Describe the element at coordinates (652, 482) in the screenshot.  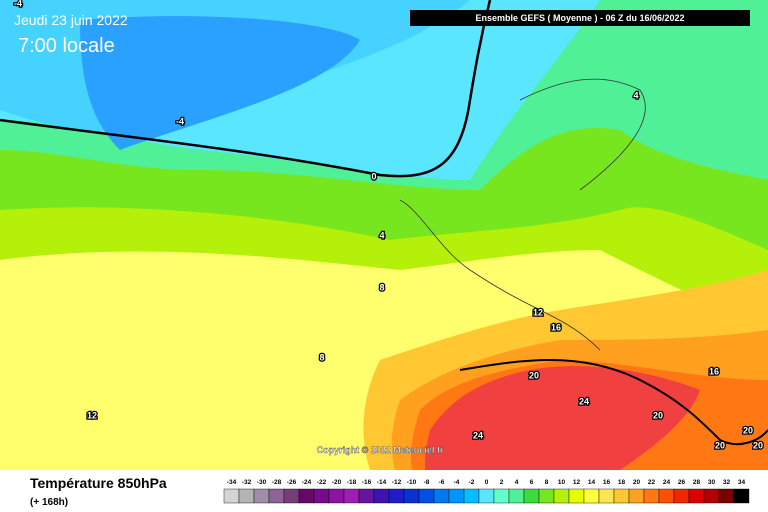
I see `legend-label: 22` at that location.